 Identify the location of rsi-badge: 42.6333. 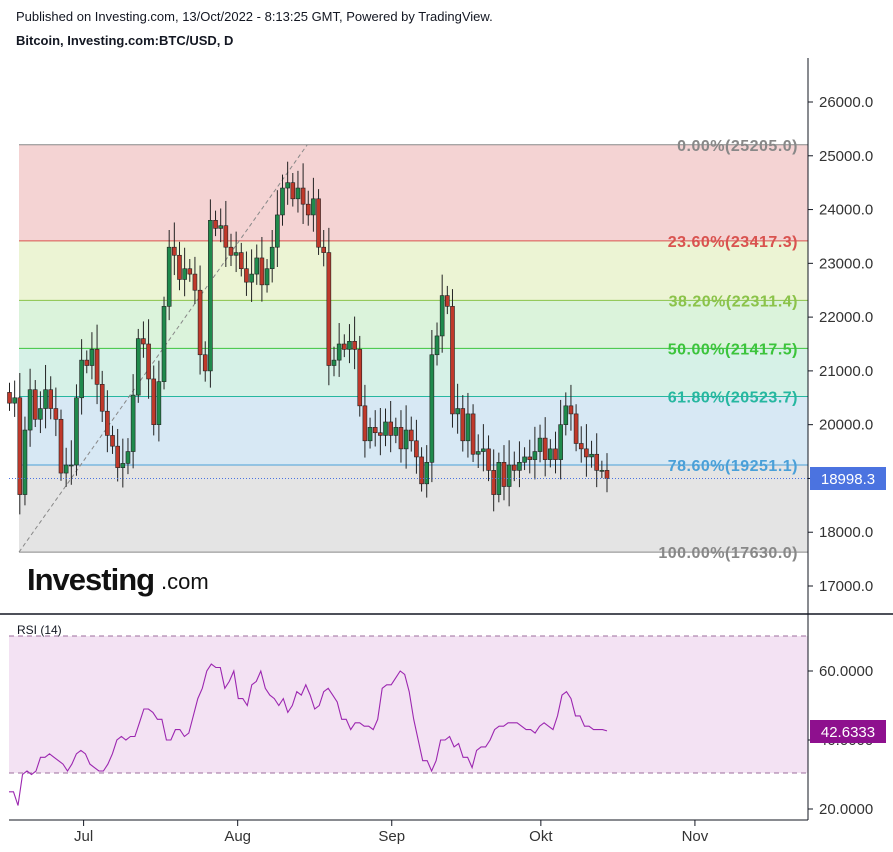
(848, 731).